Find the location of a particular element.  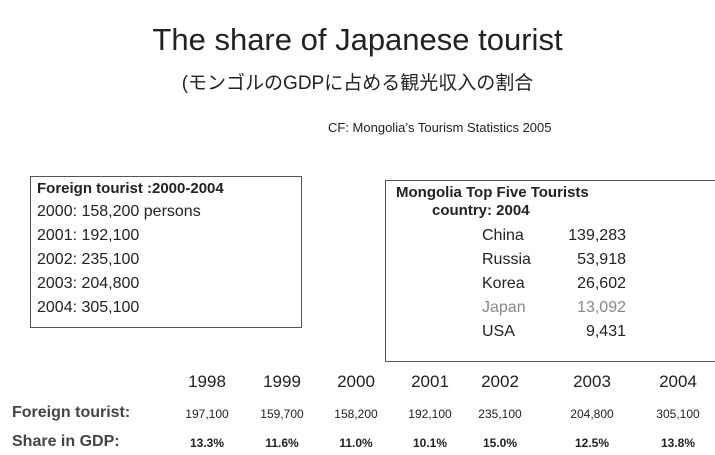

year: 2003 is located at coordinates (592, 381).